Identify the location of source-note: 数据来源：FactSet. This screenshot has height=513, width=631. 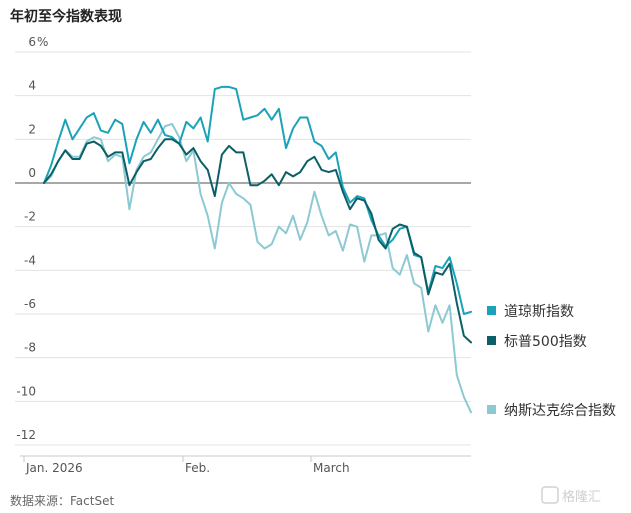
(62, 500).